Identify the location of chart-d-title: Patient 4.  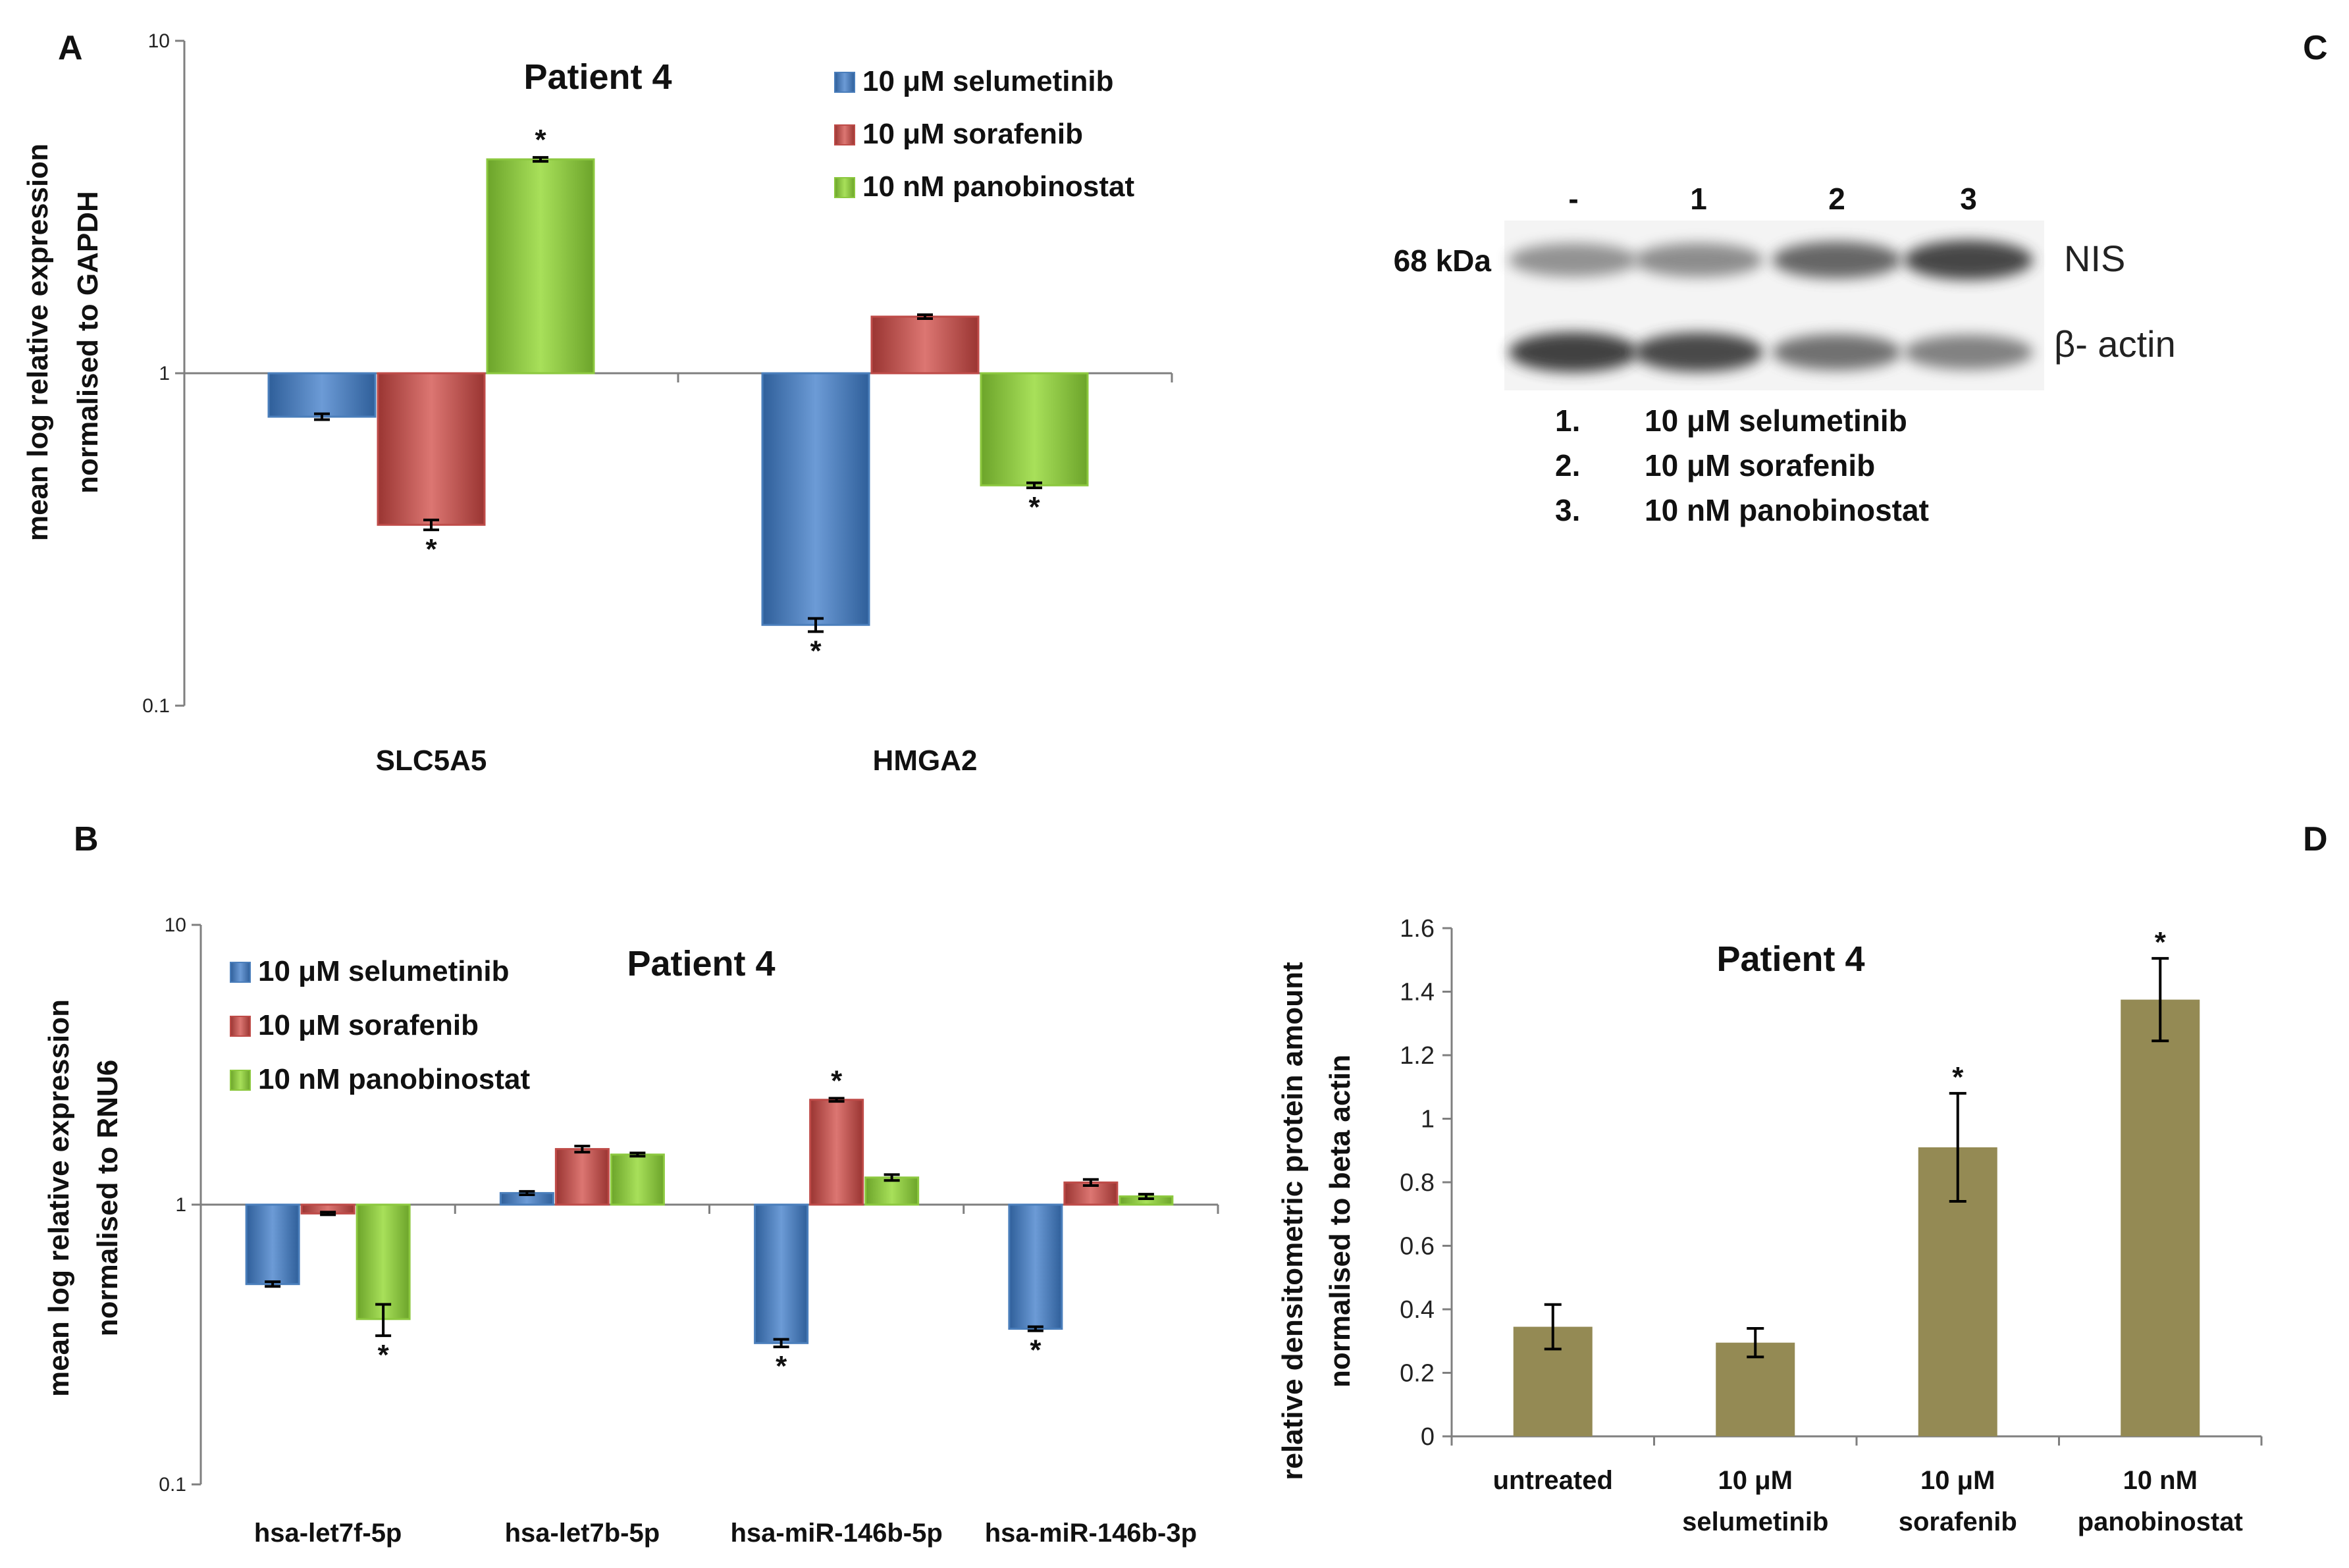
(1790, 959).